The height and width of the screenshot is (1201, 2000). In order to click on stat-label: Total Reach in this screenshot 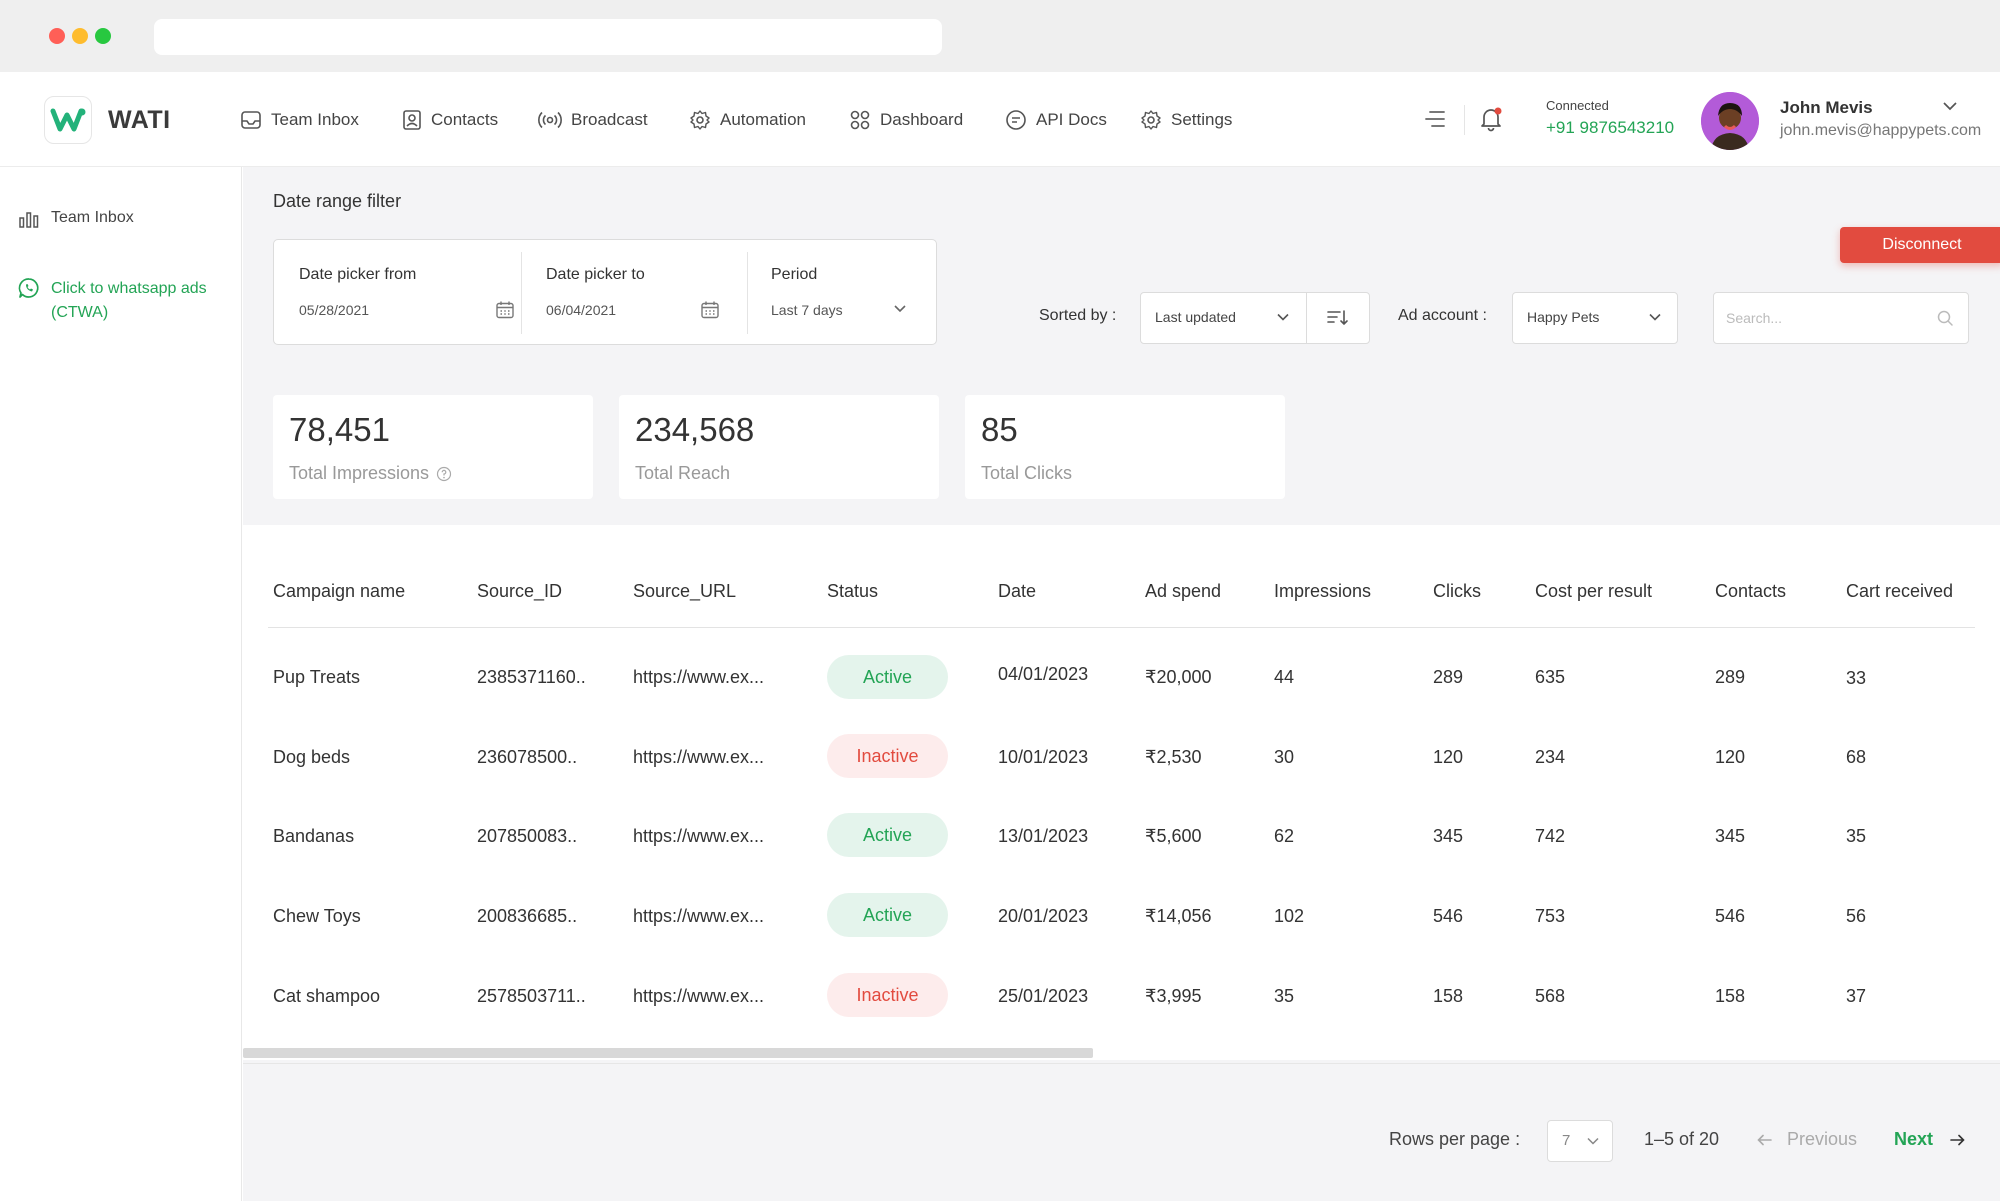, I will do `click(683, 473)`.